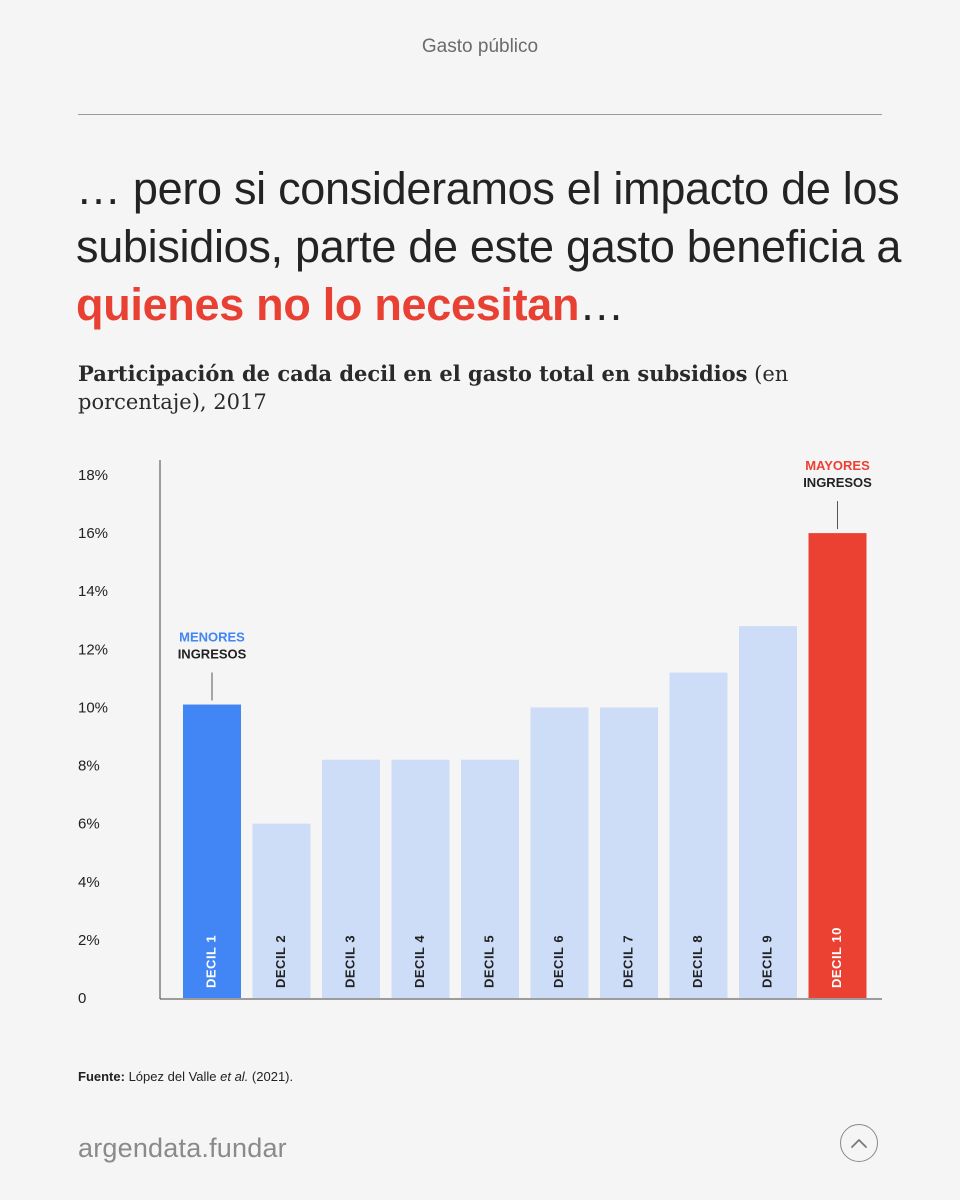 This screenshot has width=960, height=1200. I want to click on source-note: Fuente: López del Valle et al. (2021)., so click(185, 1076).